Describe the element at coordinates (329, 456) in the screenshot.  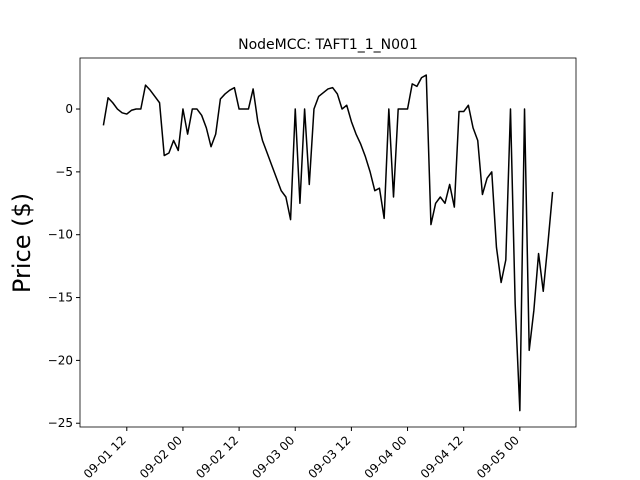
I see `x-tick-label: 09-03 12` at that location.